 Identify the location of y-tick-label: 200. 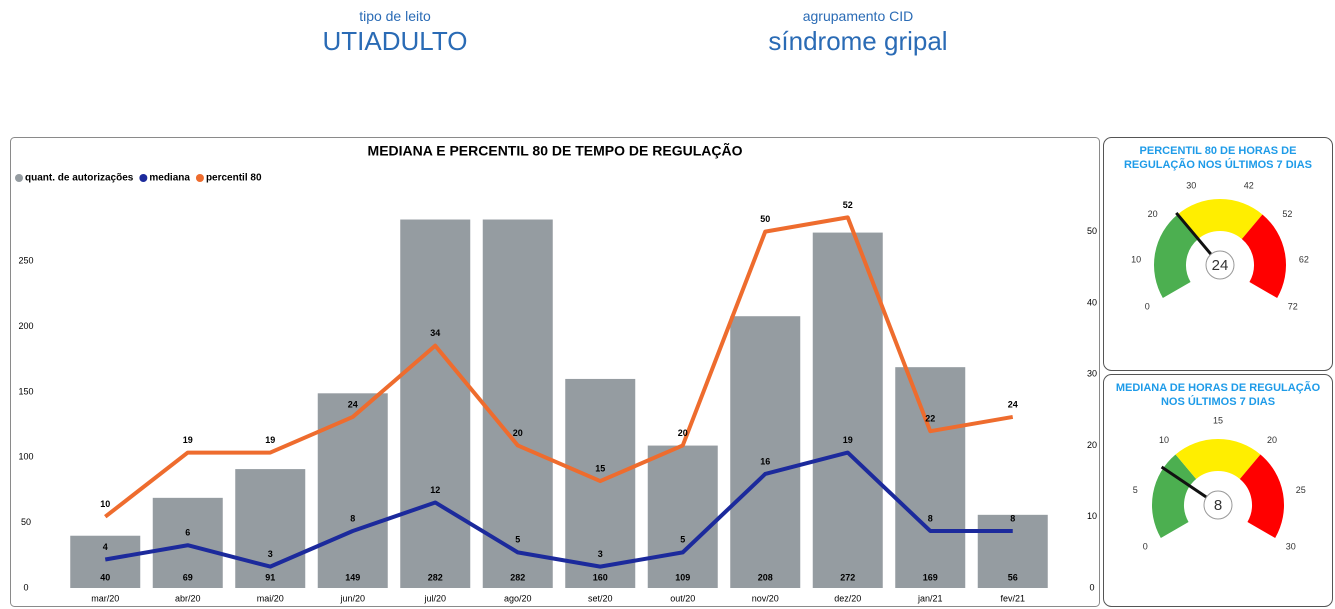
(25, 326).